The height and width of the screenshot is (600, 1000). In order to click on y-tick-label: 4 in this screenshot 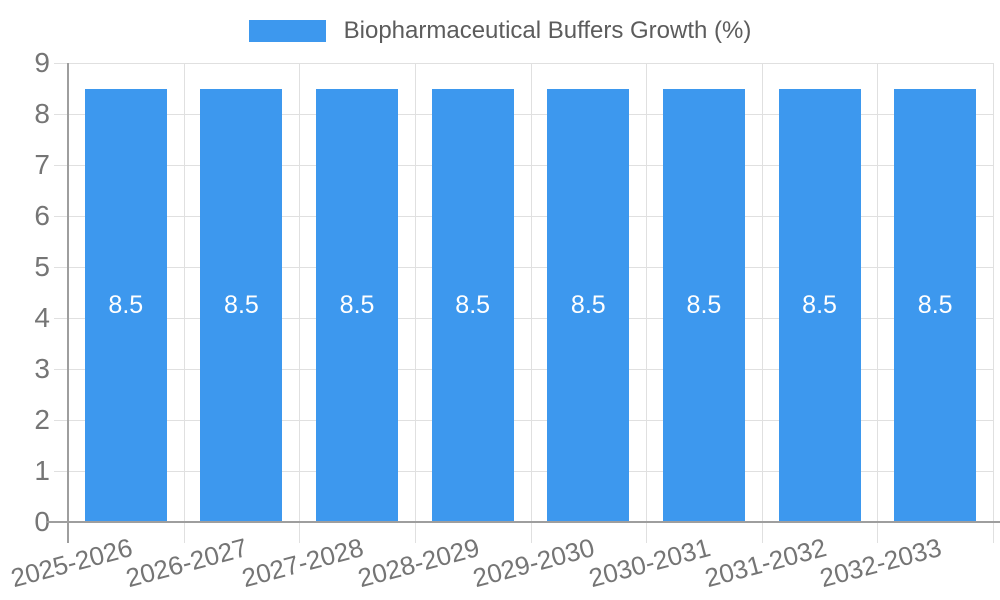, I will do `click(42, 317)`.